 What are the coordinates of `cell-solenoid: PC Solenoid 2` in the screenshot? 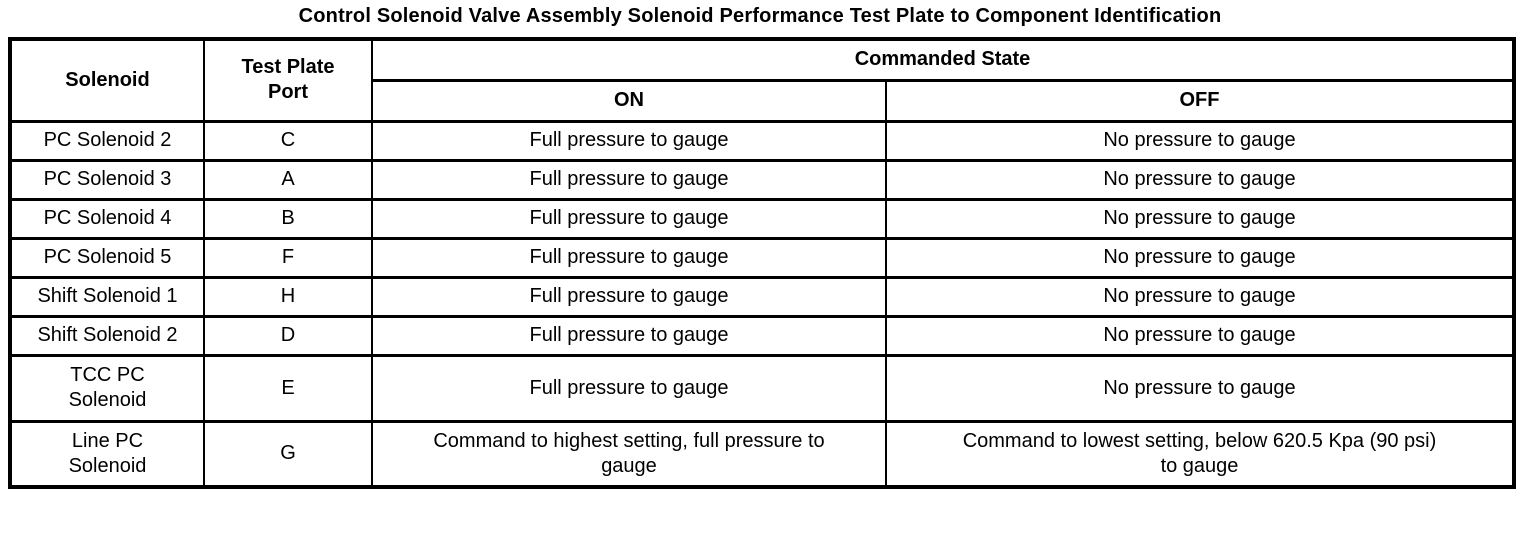 It's located at (107, 140).